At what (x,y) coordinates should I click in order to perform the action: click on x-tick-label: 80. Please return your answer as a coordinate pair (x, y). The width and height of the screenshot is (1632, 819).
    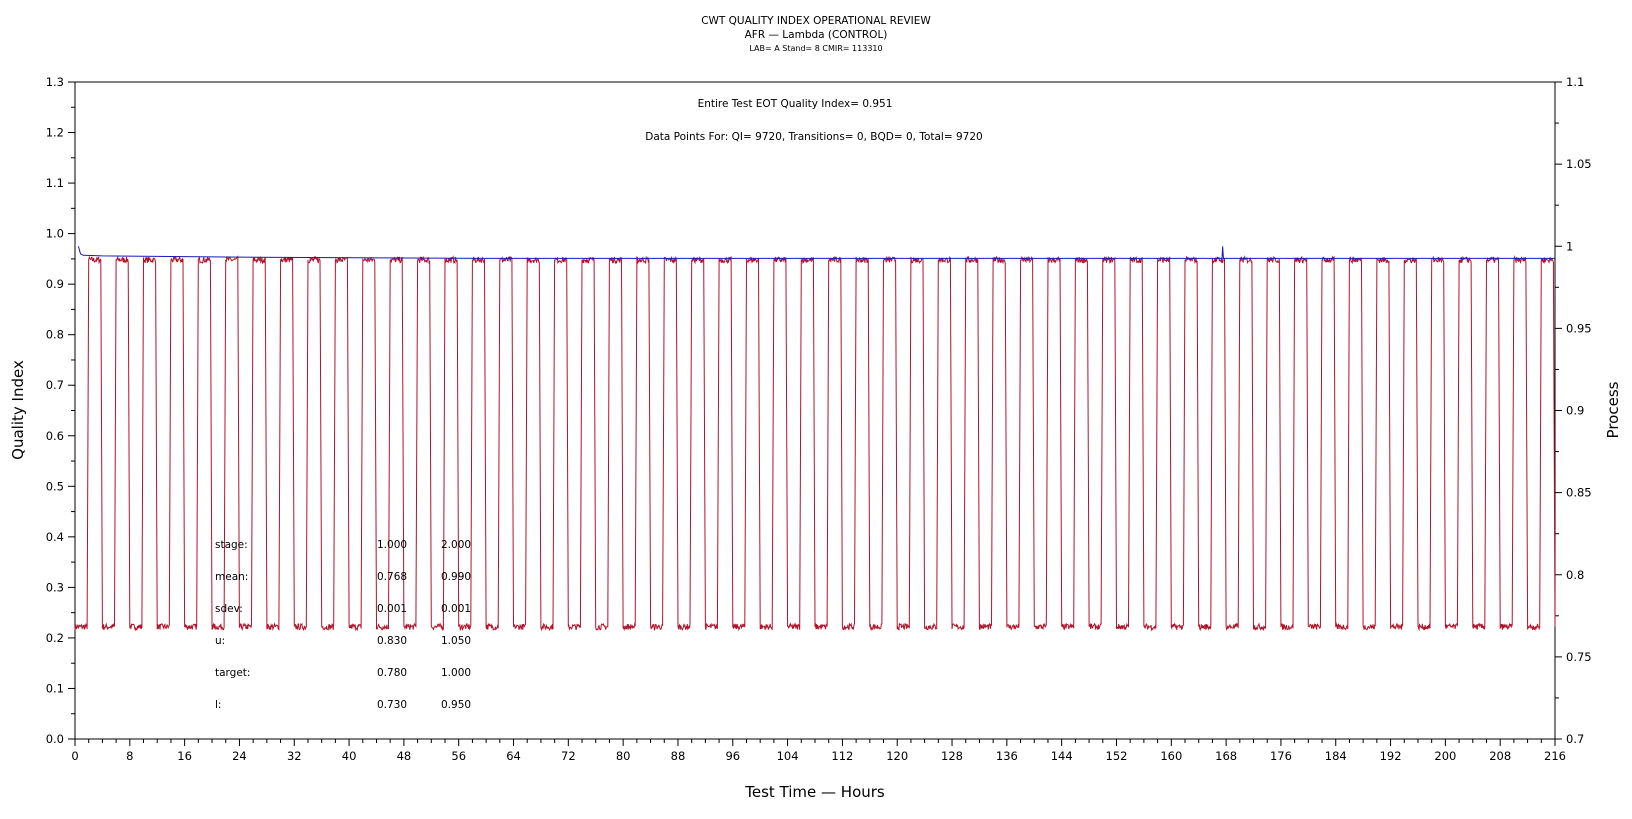
    Looking at the image, I should click on (623, 756).